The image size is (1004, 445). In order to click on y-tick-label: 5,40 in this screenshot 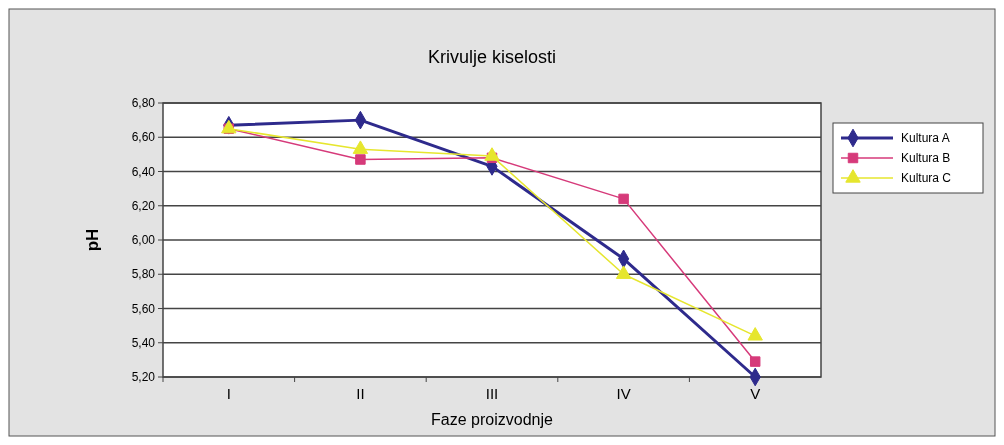, I will do `click(143, 342)`.